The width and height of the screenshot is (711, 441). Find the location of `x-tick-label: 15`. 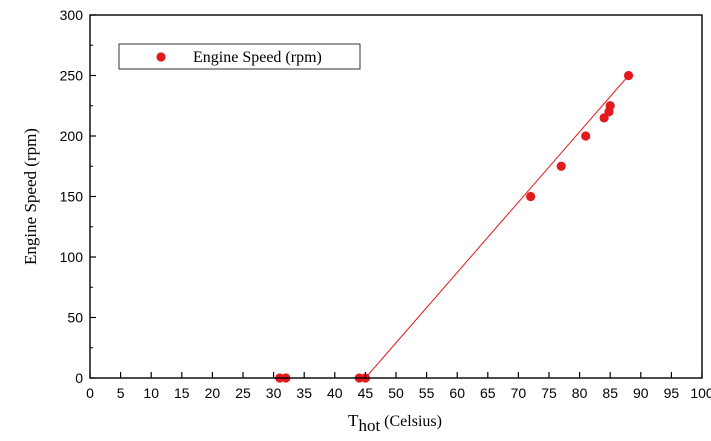

x-tick-label: 15 is located at coordinates (182, 393).